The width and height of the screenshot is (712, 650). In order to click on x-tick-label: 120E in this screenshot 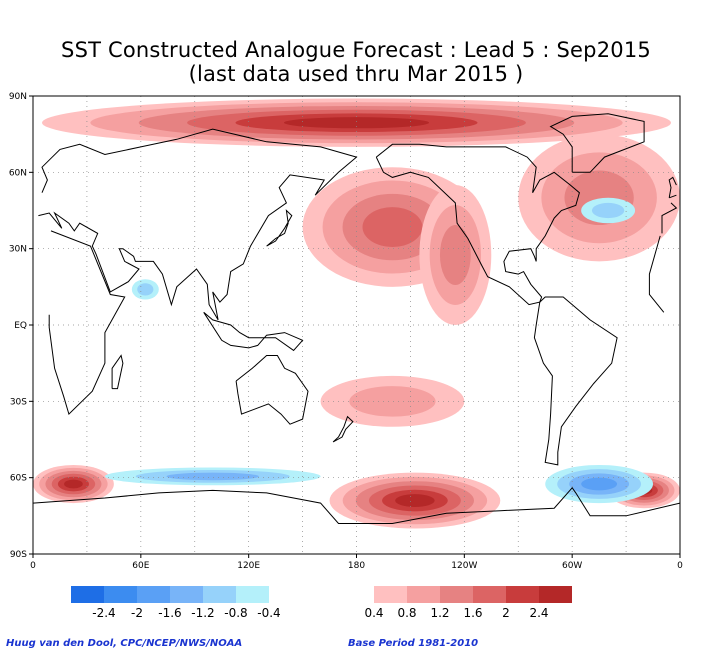, I will do `click(248, 566)`.